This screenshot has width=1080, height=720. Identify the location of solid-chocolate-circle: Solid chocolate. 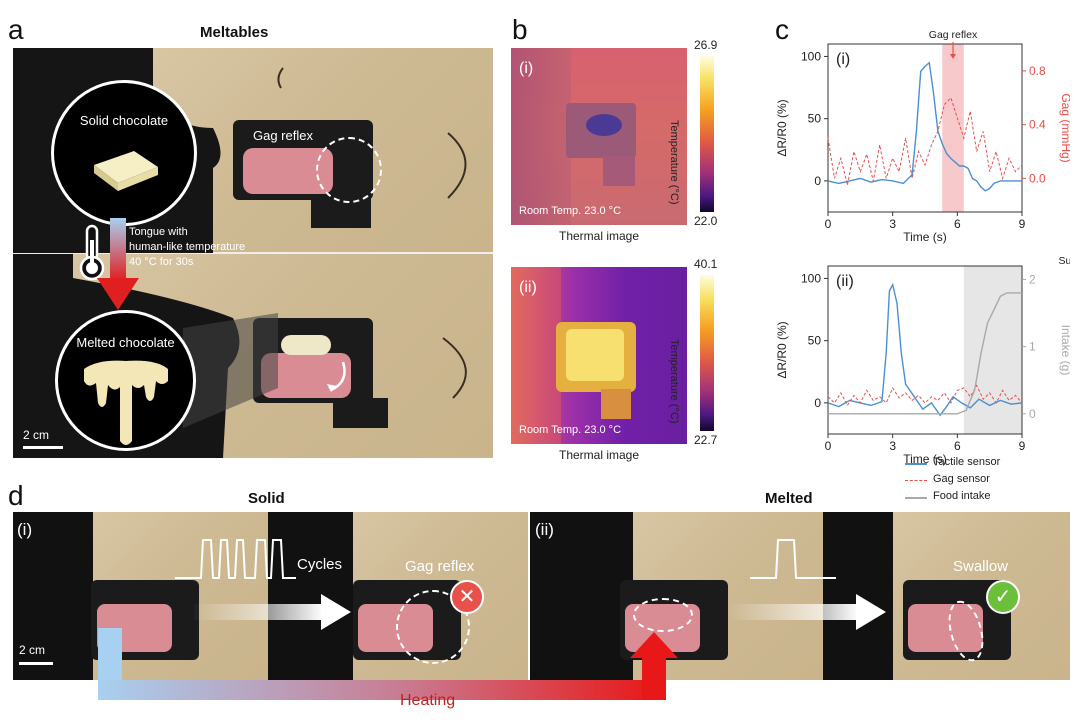
(124, 153).